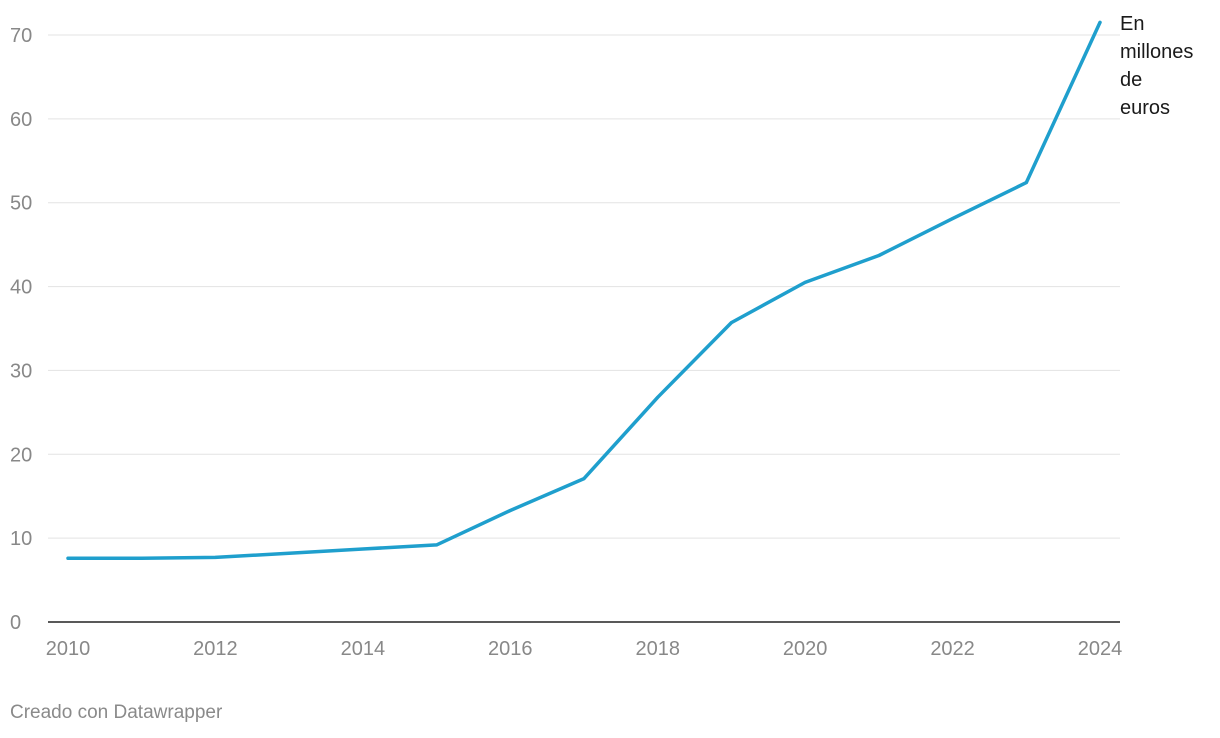 This screenshot has width=1220, height=738. Describe the element at coordinates (116, 712) in the screenshot. I see `credit-text: Creado con Datawrapper` at that location.